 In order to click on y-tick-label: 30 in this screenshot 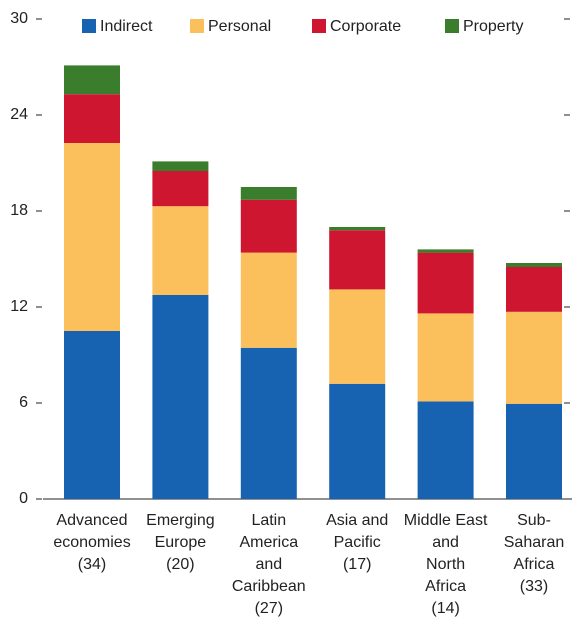, I will do `click(19, 18)`.